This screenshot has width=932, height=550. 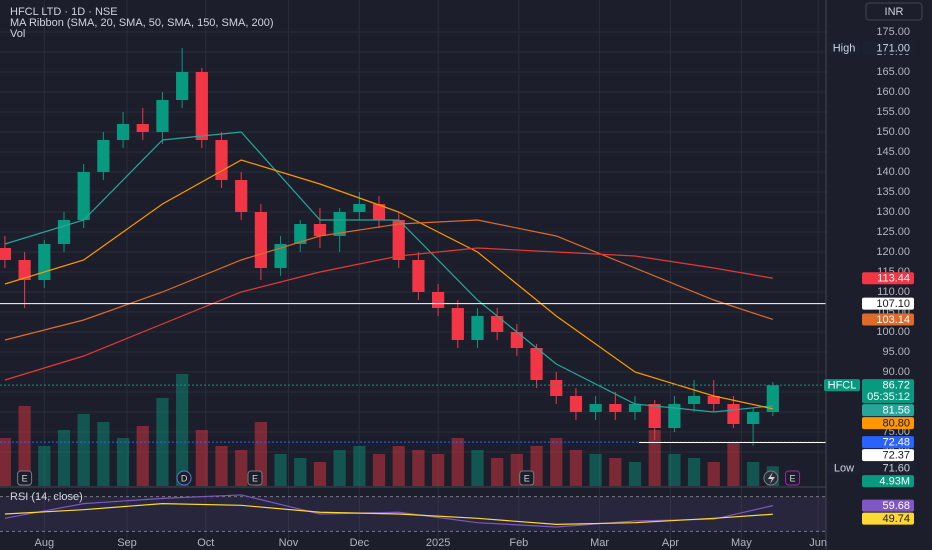 I want to click on event-label: D, so click(x=184, y=478).